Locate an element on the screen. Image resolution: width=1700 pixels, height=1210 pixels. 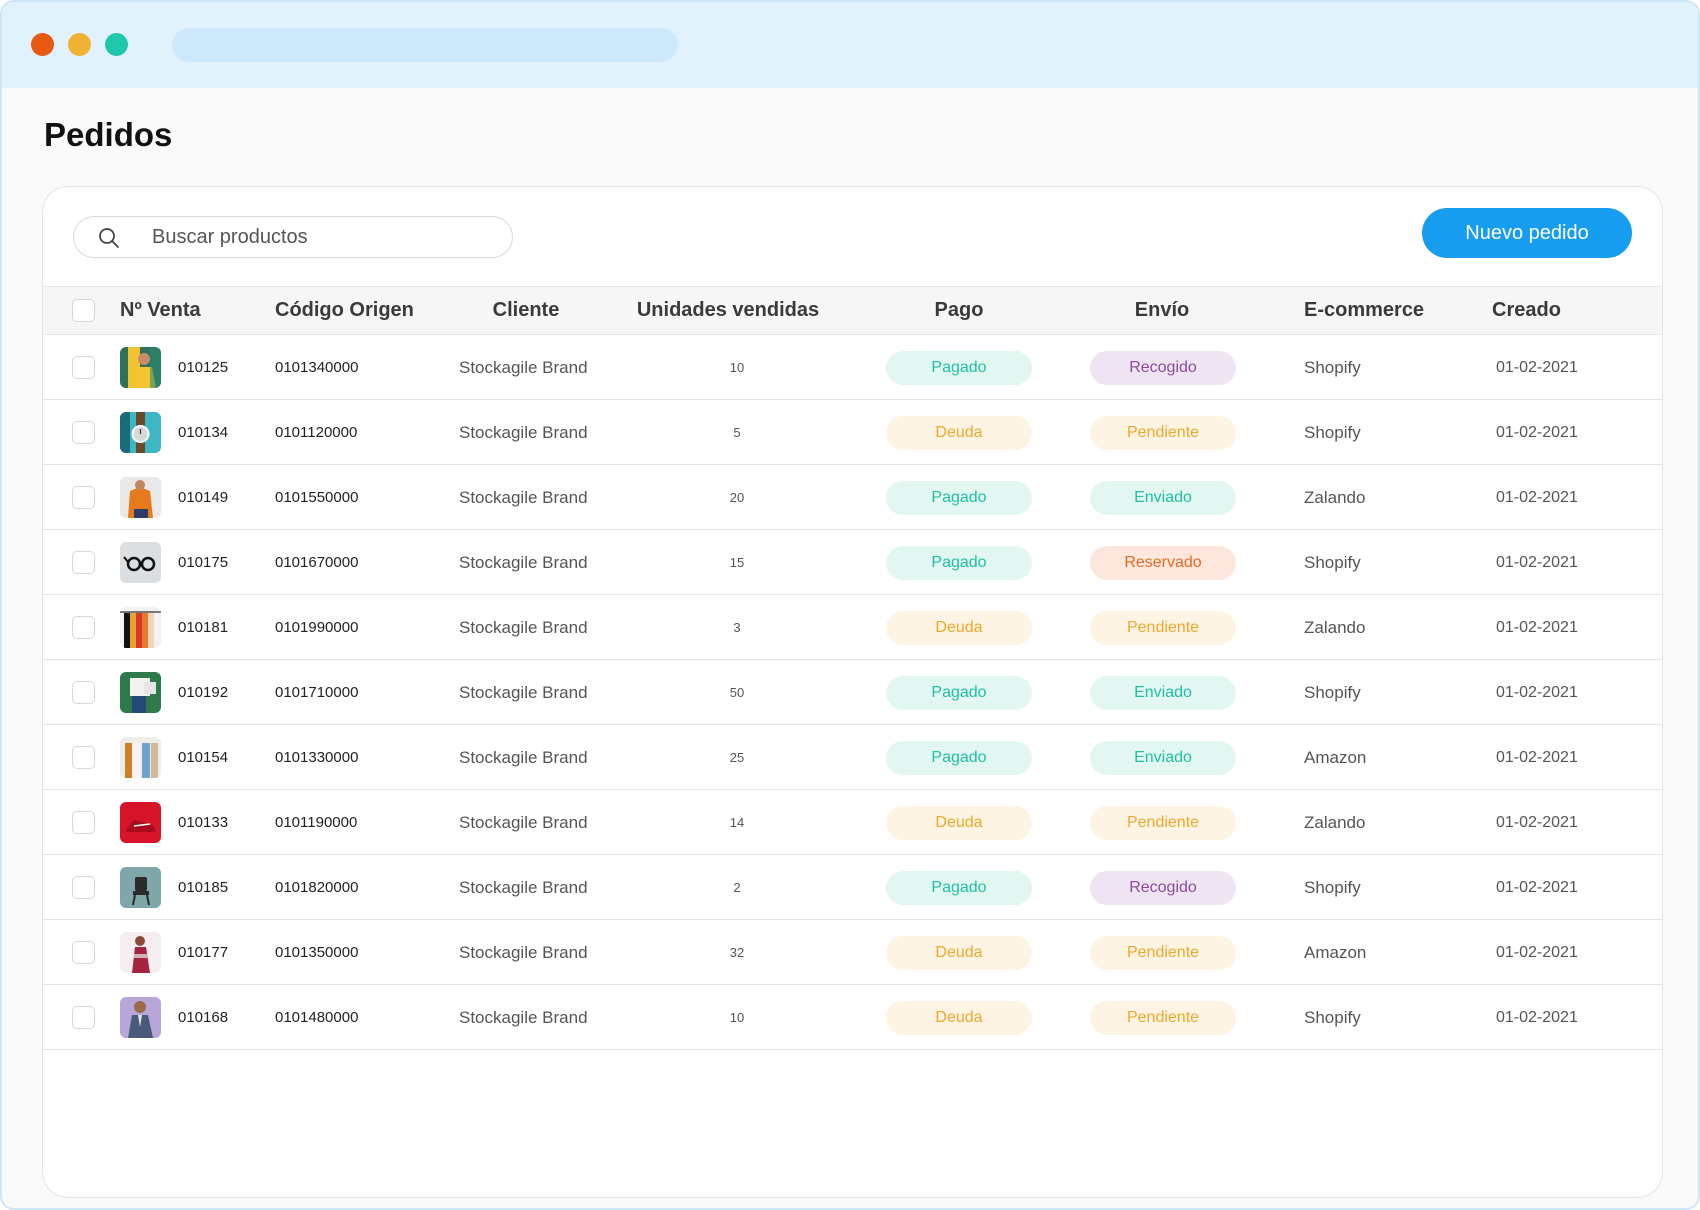
units-sold: 32 is located at coordinates (737, 952).